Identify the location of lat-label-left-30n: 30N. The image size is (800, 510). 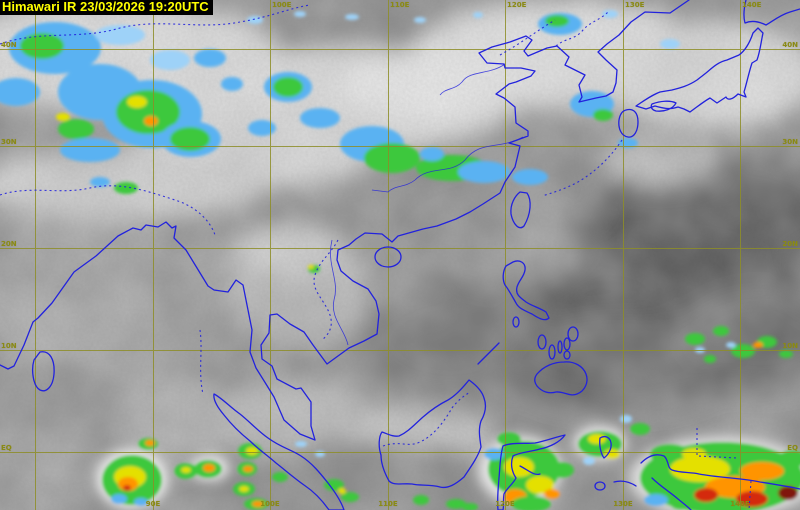
(9, 142).